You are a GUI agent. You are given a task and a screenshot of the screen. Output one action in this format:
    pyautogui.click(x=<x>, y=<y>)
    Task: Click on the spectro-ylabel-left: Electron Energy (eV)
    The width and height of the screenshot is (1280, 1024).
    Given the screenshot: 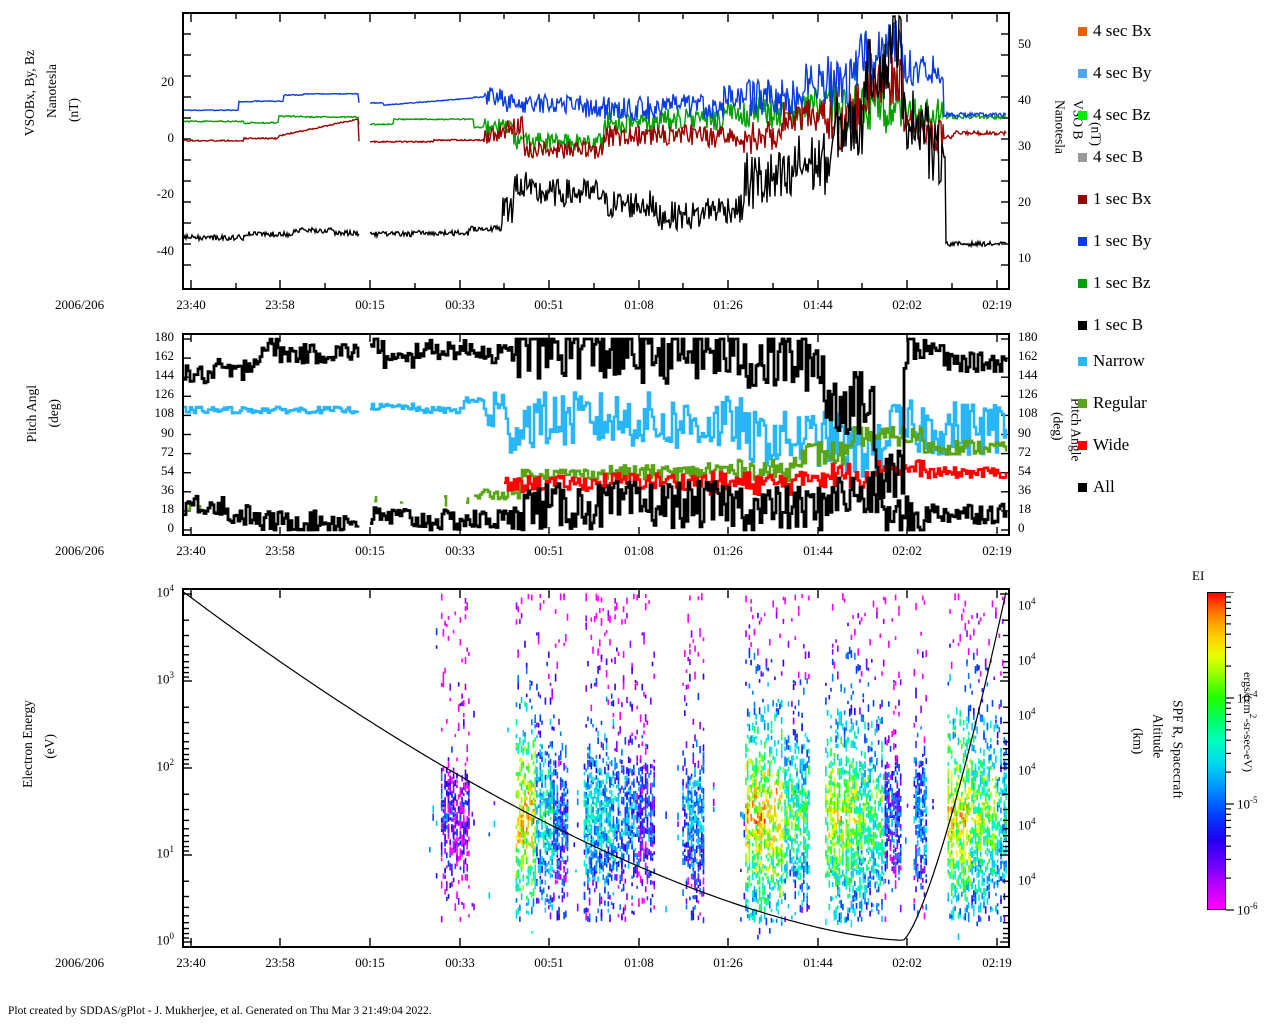 What is the action you would take?
    pyautogui.click(x=50, y=780)
    